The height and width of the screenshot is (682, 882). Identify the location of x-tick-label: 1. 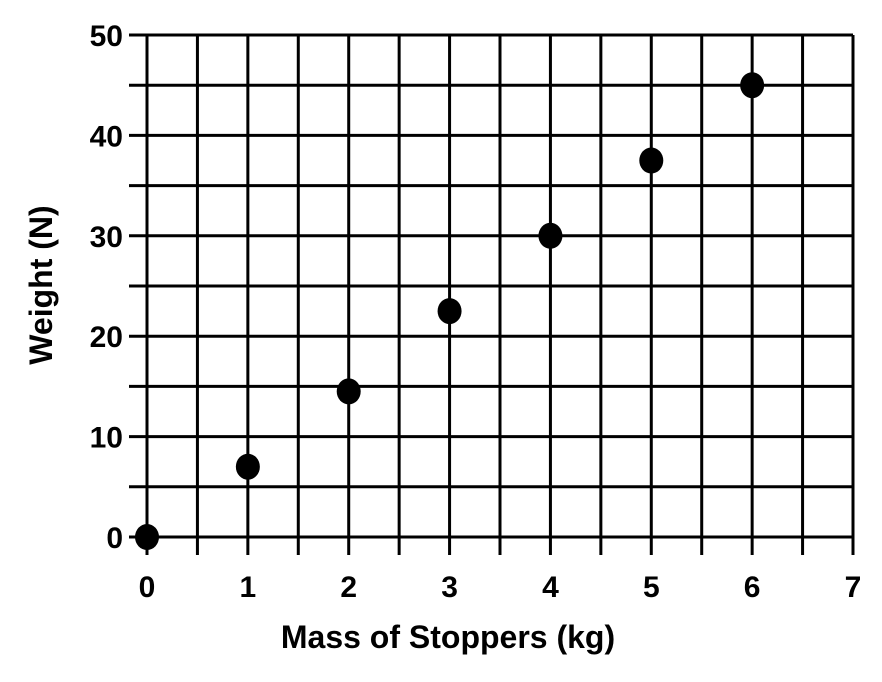
(248, 587).